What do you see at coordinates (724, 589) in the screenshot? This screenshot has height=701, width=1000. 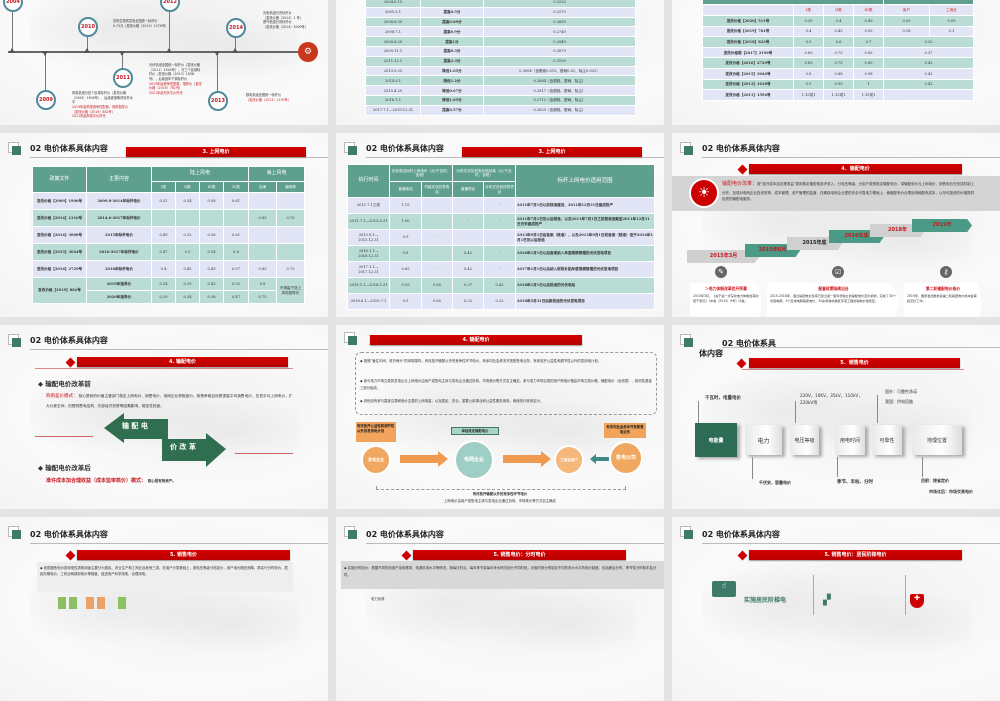 I see `chart-screen-icon: ☝` at bounding box center [724, 589].